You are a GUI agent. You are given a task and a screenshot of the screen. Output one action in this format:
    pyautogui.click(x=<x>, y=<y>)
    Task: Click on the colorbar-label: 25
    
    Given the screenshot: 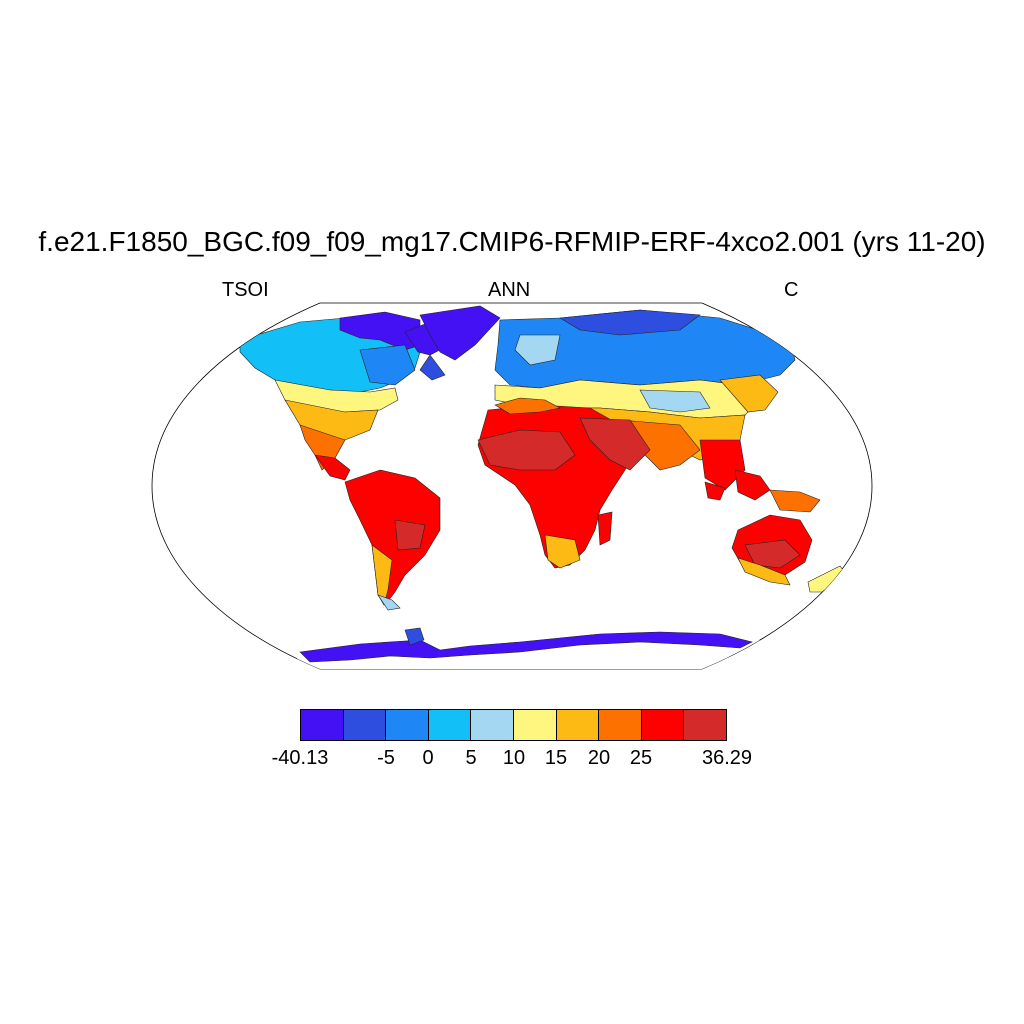 What is the action you would take?
    pyautogui.click(x=641, y=758)
    